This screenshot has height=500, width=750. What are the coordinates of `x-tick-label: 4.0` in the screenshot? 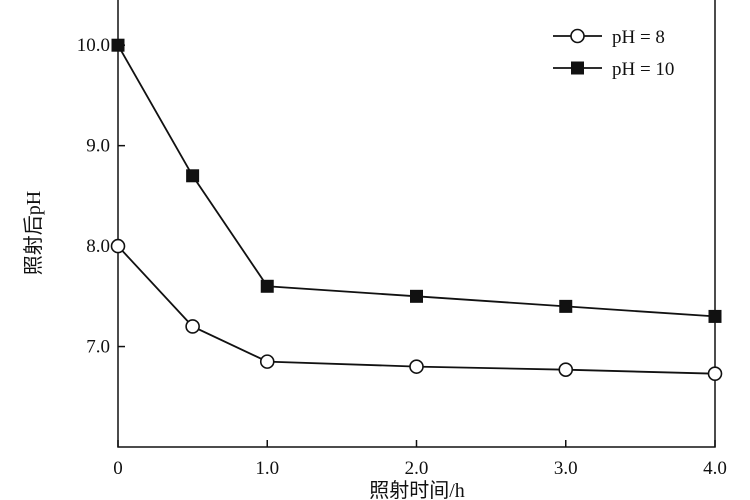 It's located at (715, 468).